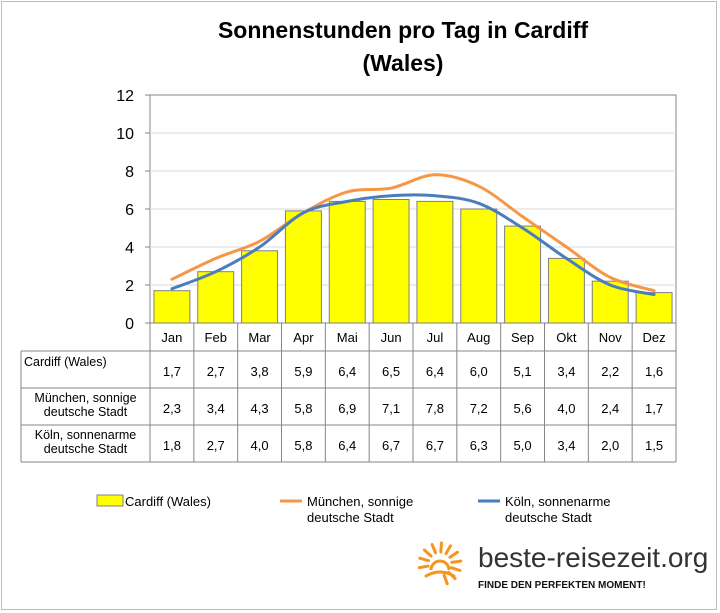 Image resolution: width=720 pixels, height=613 pixels. What do you see at coordinates (260, 408) in the screenshot?
I see `table-cell: 4,3` at bounding box center [260, 408].